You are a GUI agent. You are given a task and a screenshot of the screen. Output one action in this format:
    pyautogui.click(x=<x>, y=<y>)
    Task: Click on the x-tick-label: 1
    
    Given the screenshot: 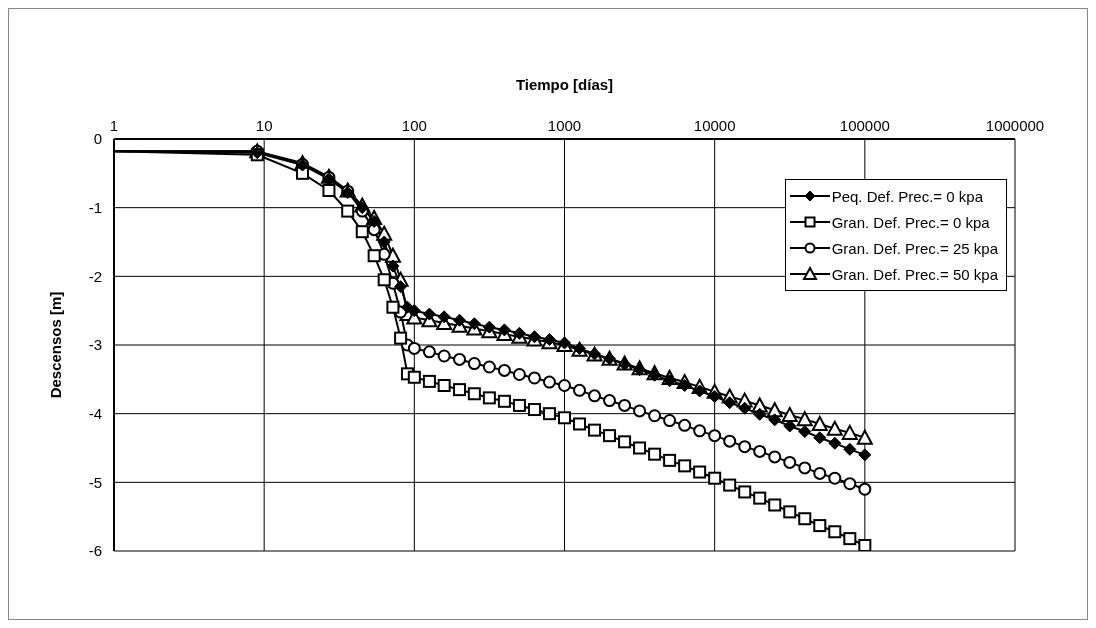 What is the action you would take?
    pyautogui.click(x=114, y=125)
    